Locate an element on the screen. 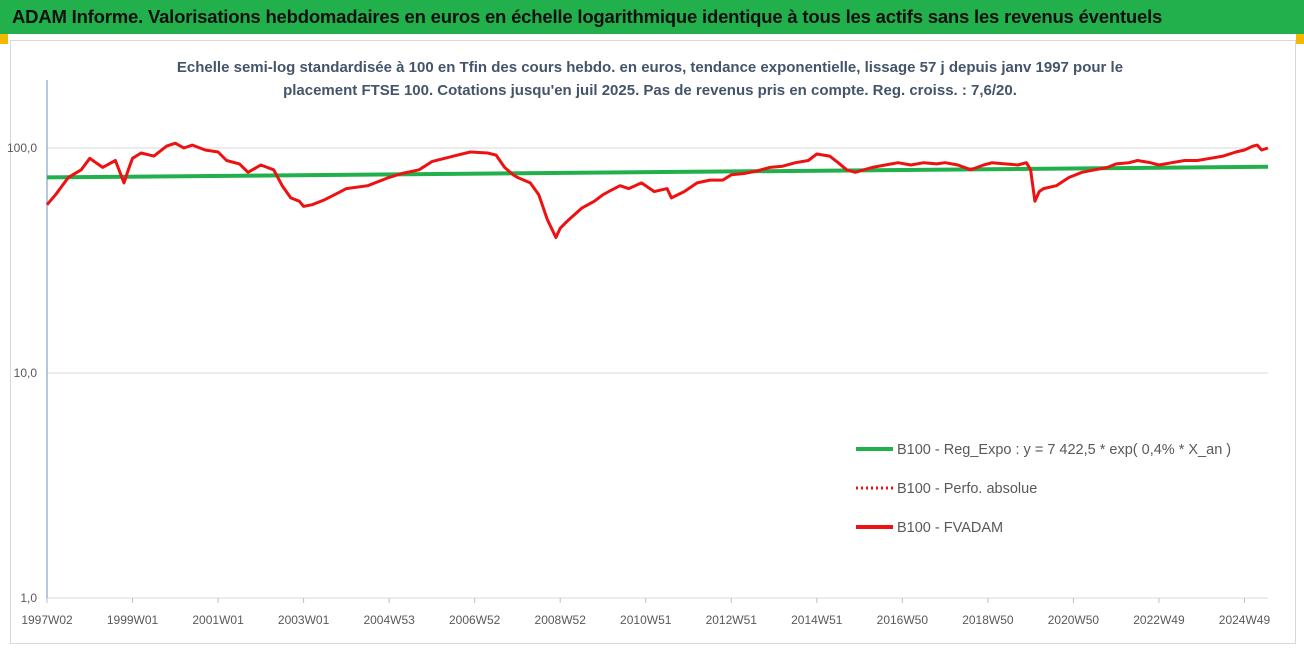  y-tick-label: 100,0 is located at coordinates (22, 148).